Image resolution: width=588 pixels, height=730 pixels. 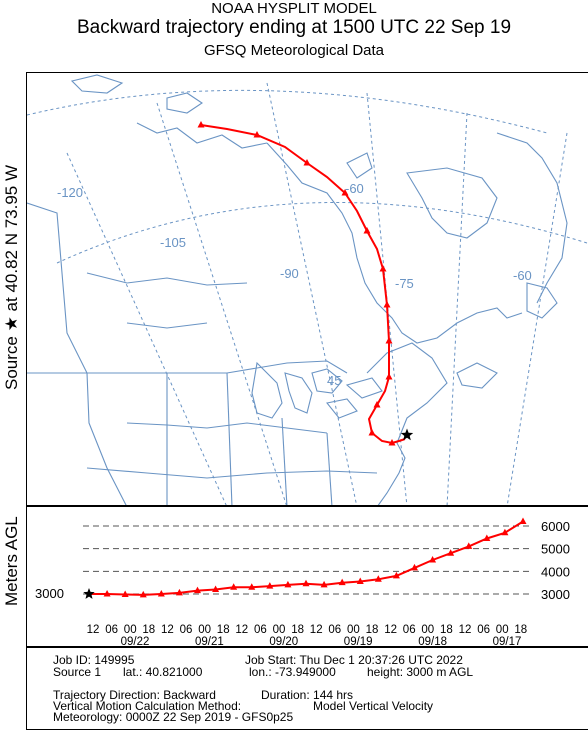 I want to click on height-gridlines, so click(x=307, y=560).